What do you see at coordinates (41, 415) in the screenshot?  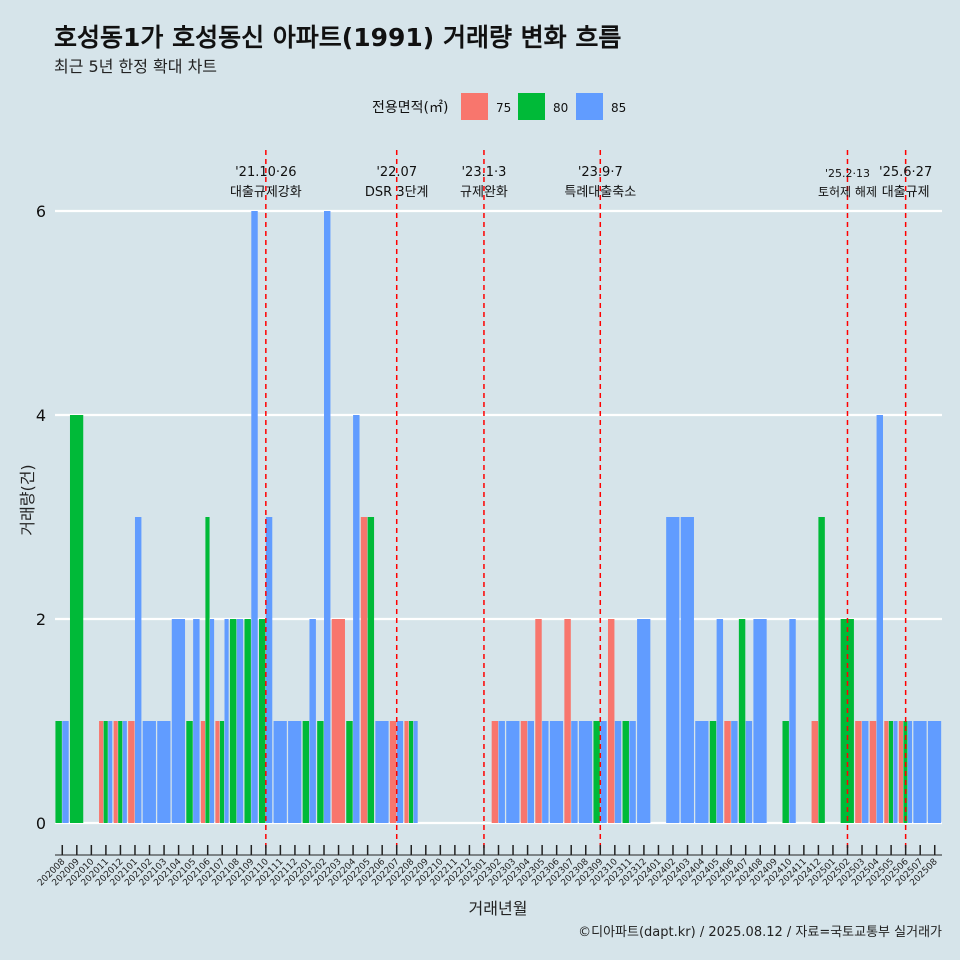 I see `y-tick-label: 4` at bounding box center [41, 415].